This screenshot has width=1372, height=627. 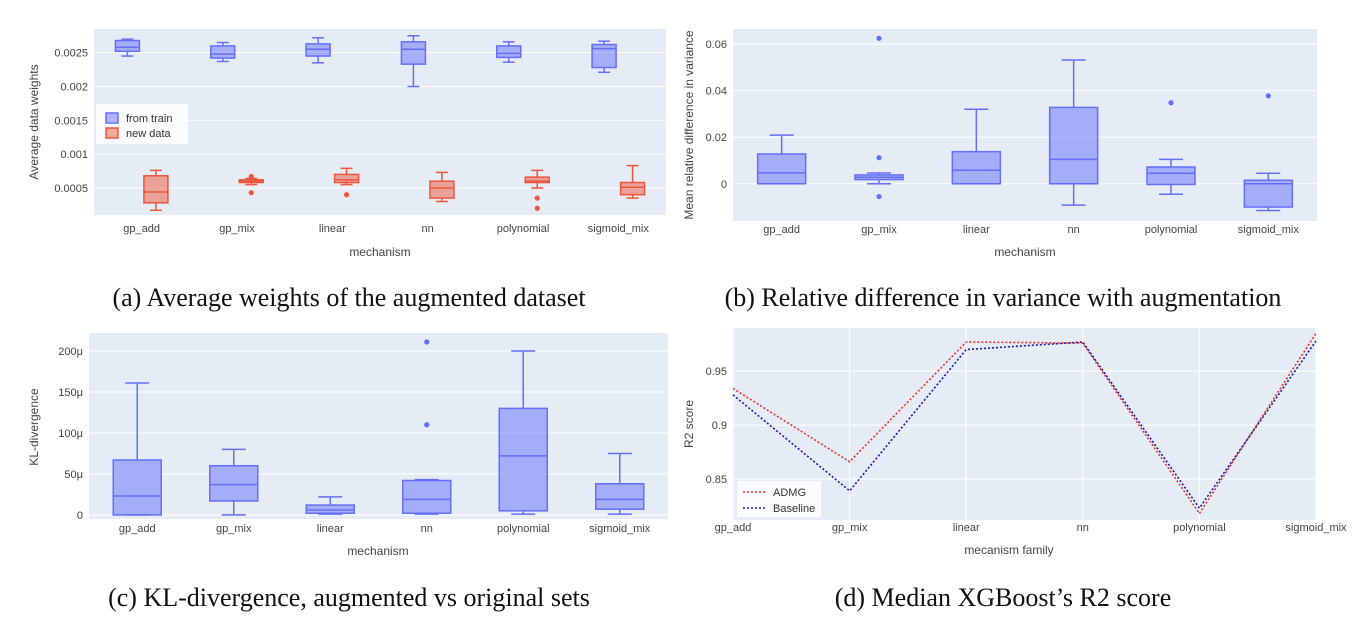 What do you see at coordinates (1268, 193) in the screenshot?
I see `box-sigmoid-mix` at bounding box center [1268, 193].